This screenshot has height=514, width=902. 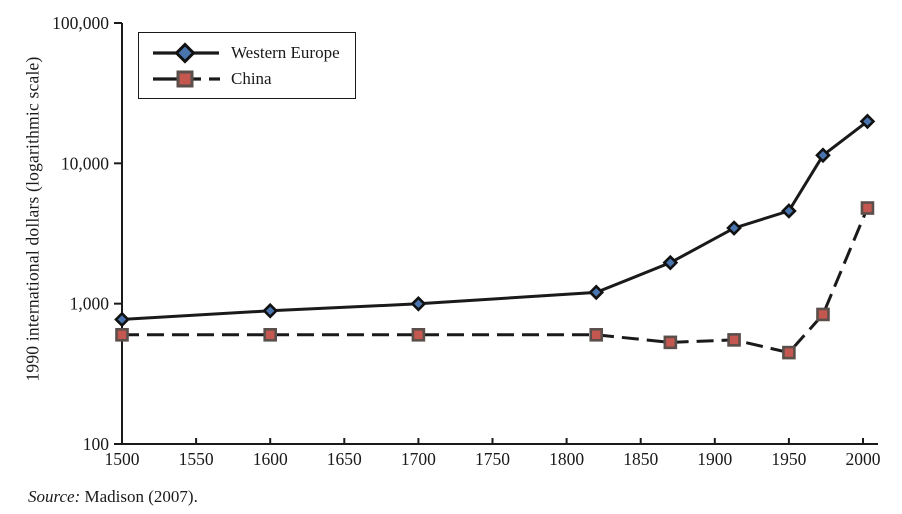 What do you see at coordinates (863, 459) in the screenshot?
I see `x-tick-label: 2000` at bounding box center [863, 459].